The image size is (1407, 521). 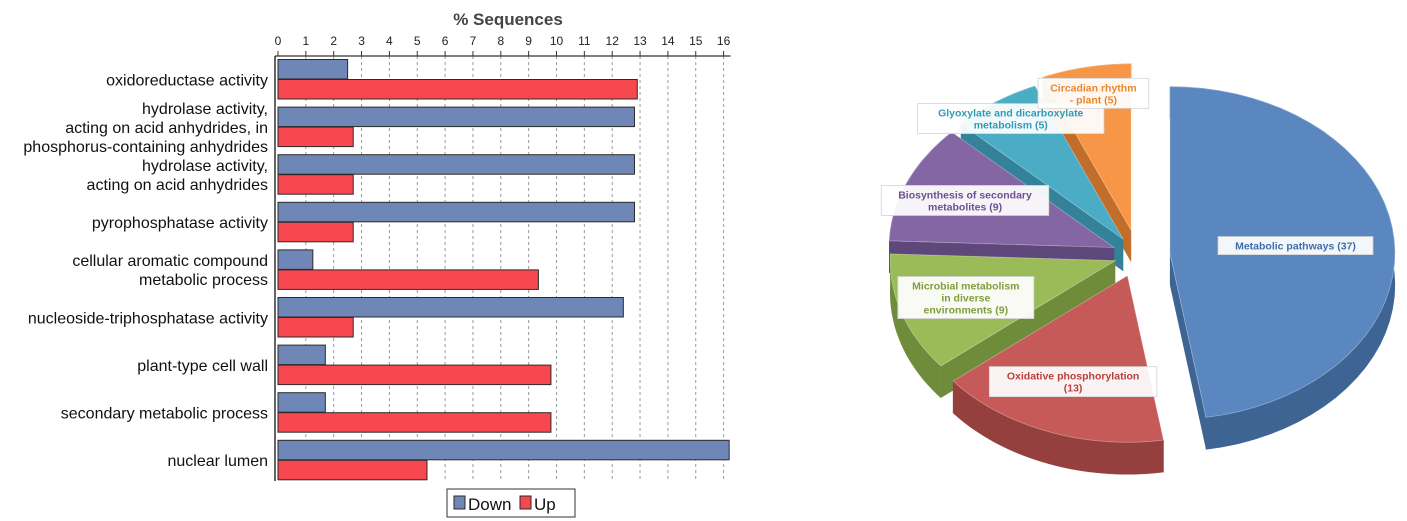 I want to click on pie-label-text: metabolites (9), so click(x=965, y=207).